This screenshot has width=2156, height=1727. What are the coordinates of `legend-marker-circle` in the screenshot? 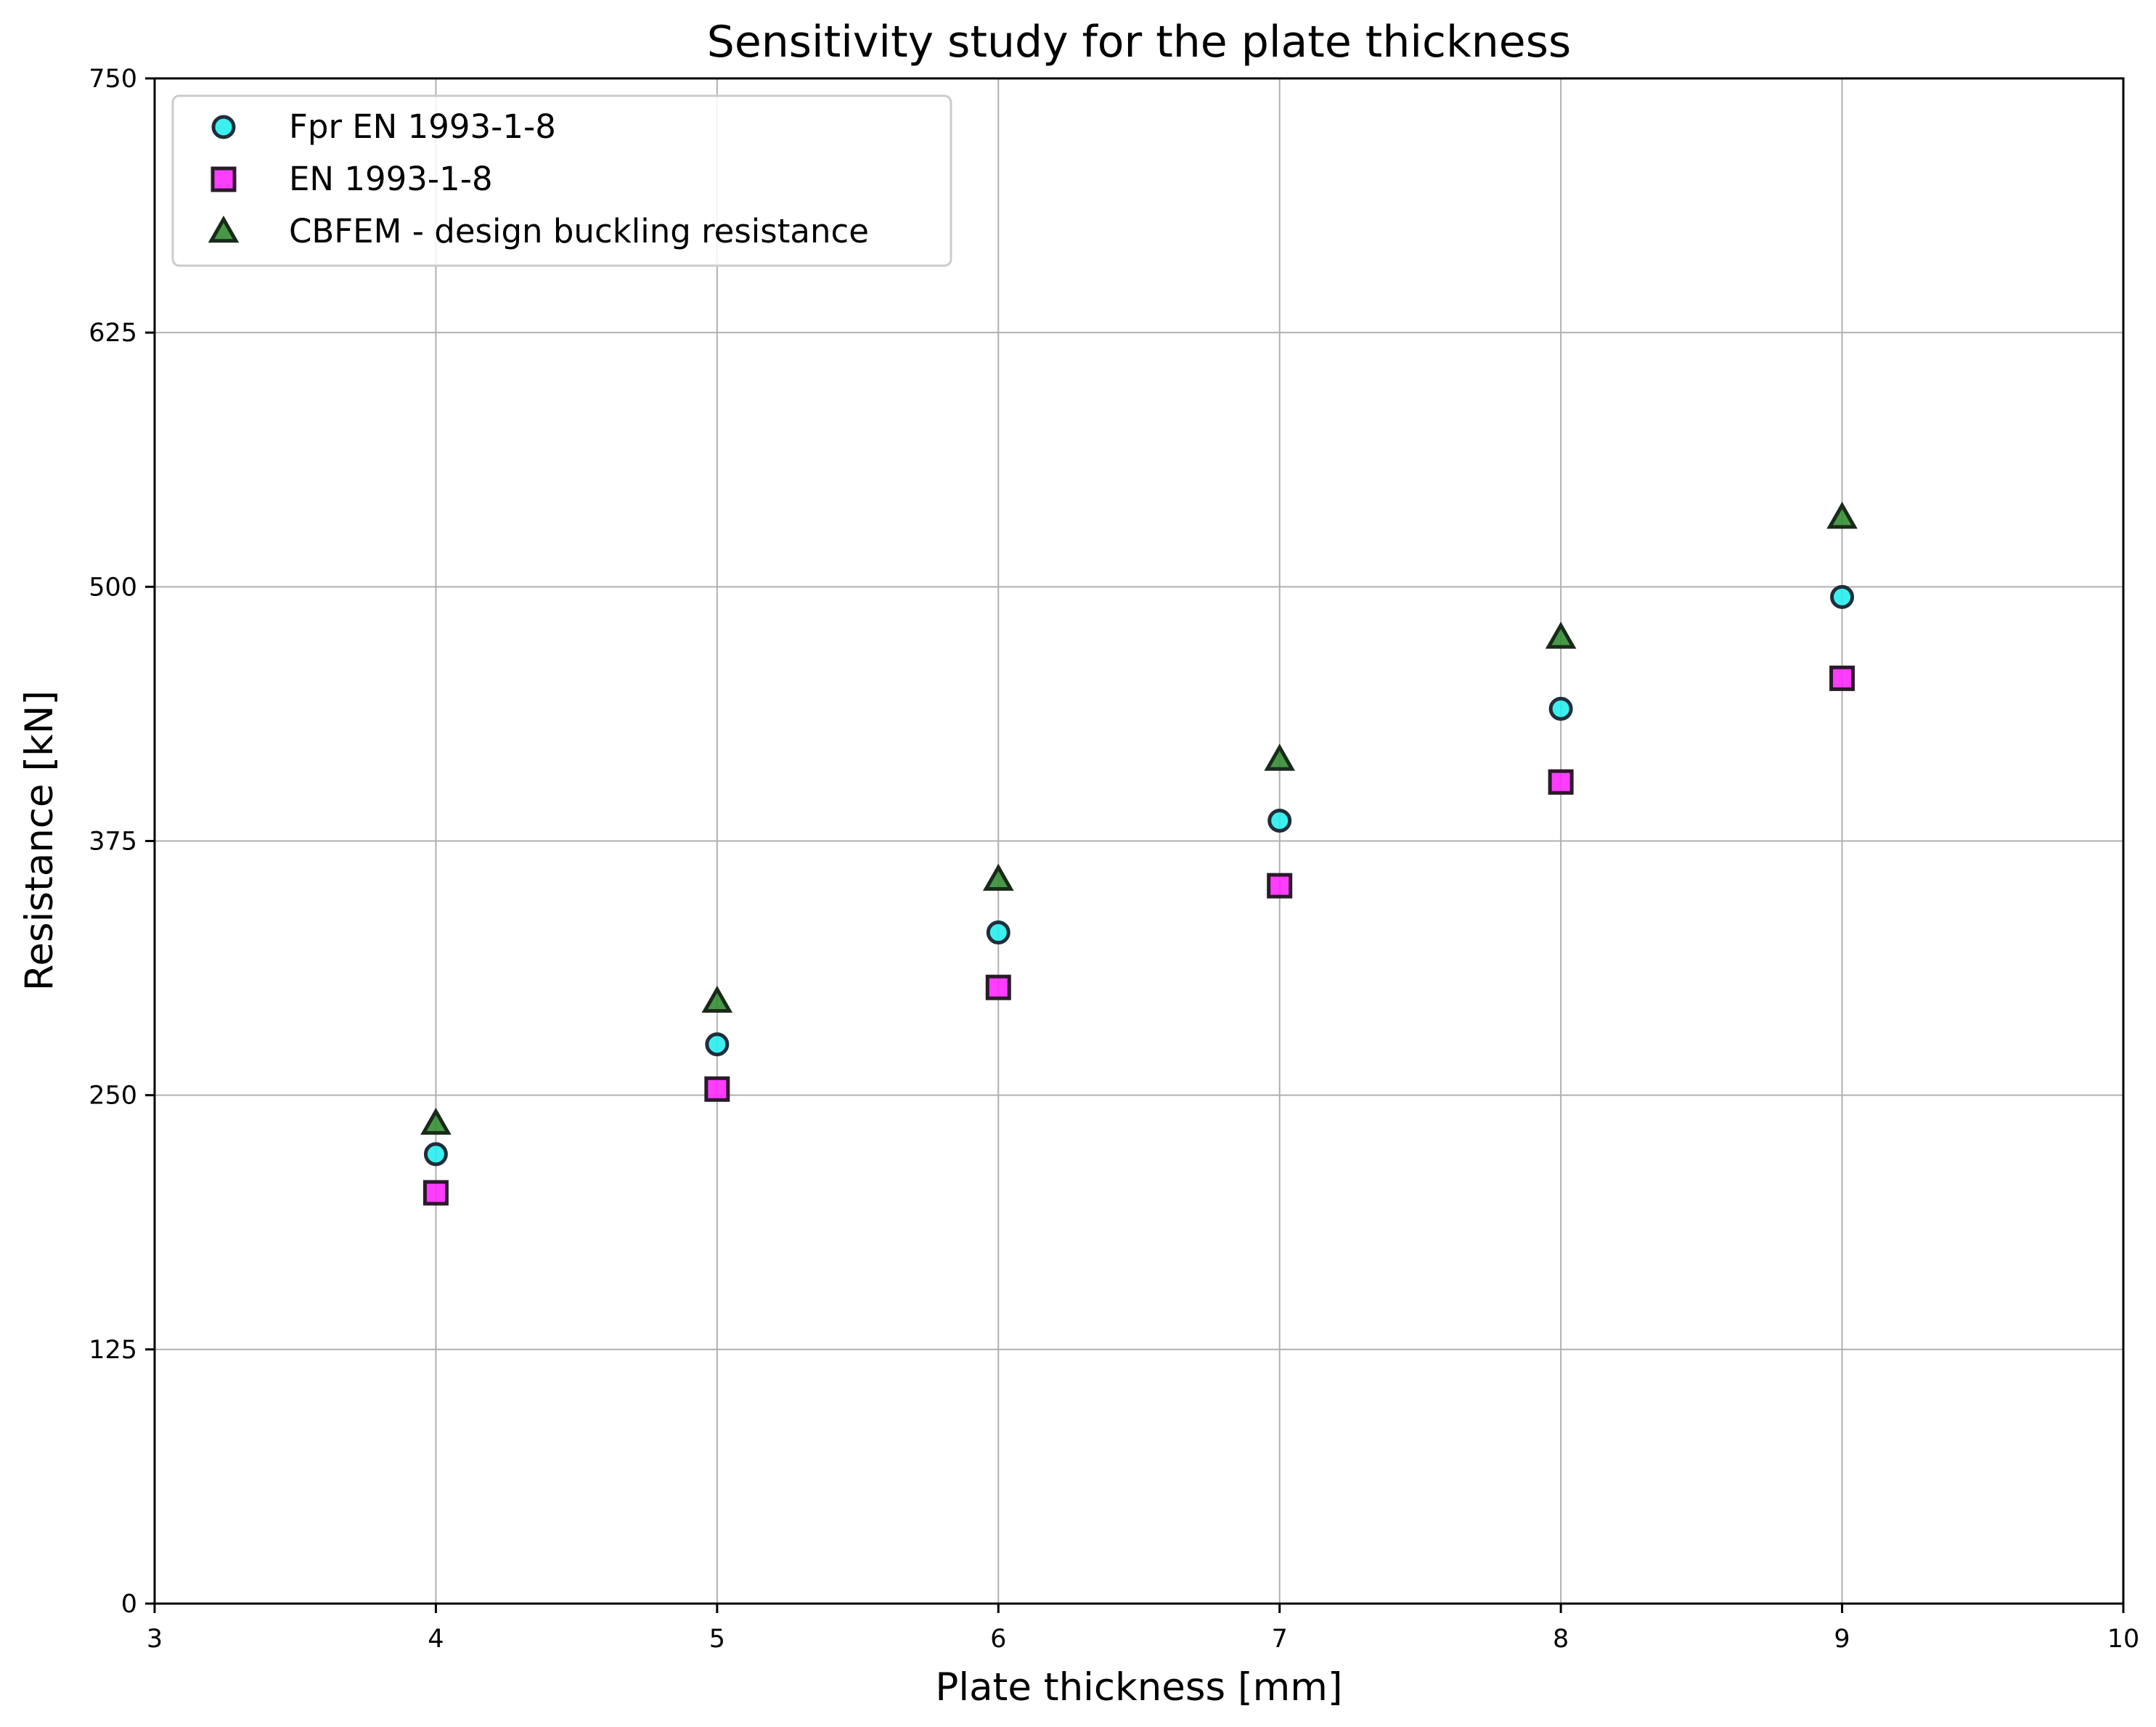 It's located at (224, 127).